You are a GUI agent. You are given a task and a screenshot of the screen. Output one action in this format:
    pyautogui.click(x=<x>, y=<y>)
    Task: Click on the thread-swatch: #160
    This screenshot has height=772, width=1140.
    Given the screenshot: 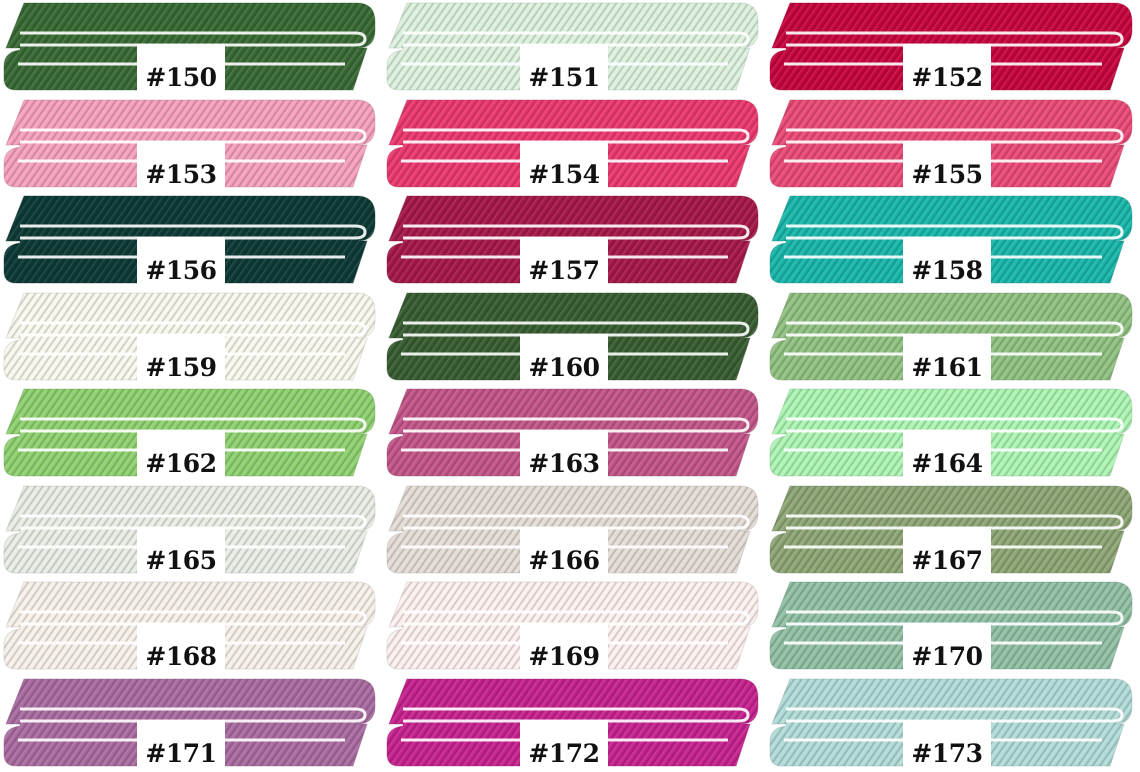 What is the action you would take?
    pyautogui.click(x=574, y=338)
    